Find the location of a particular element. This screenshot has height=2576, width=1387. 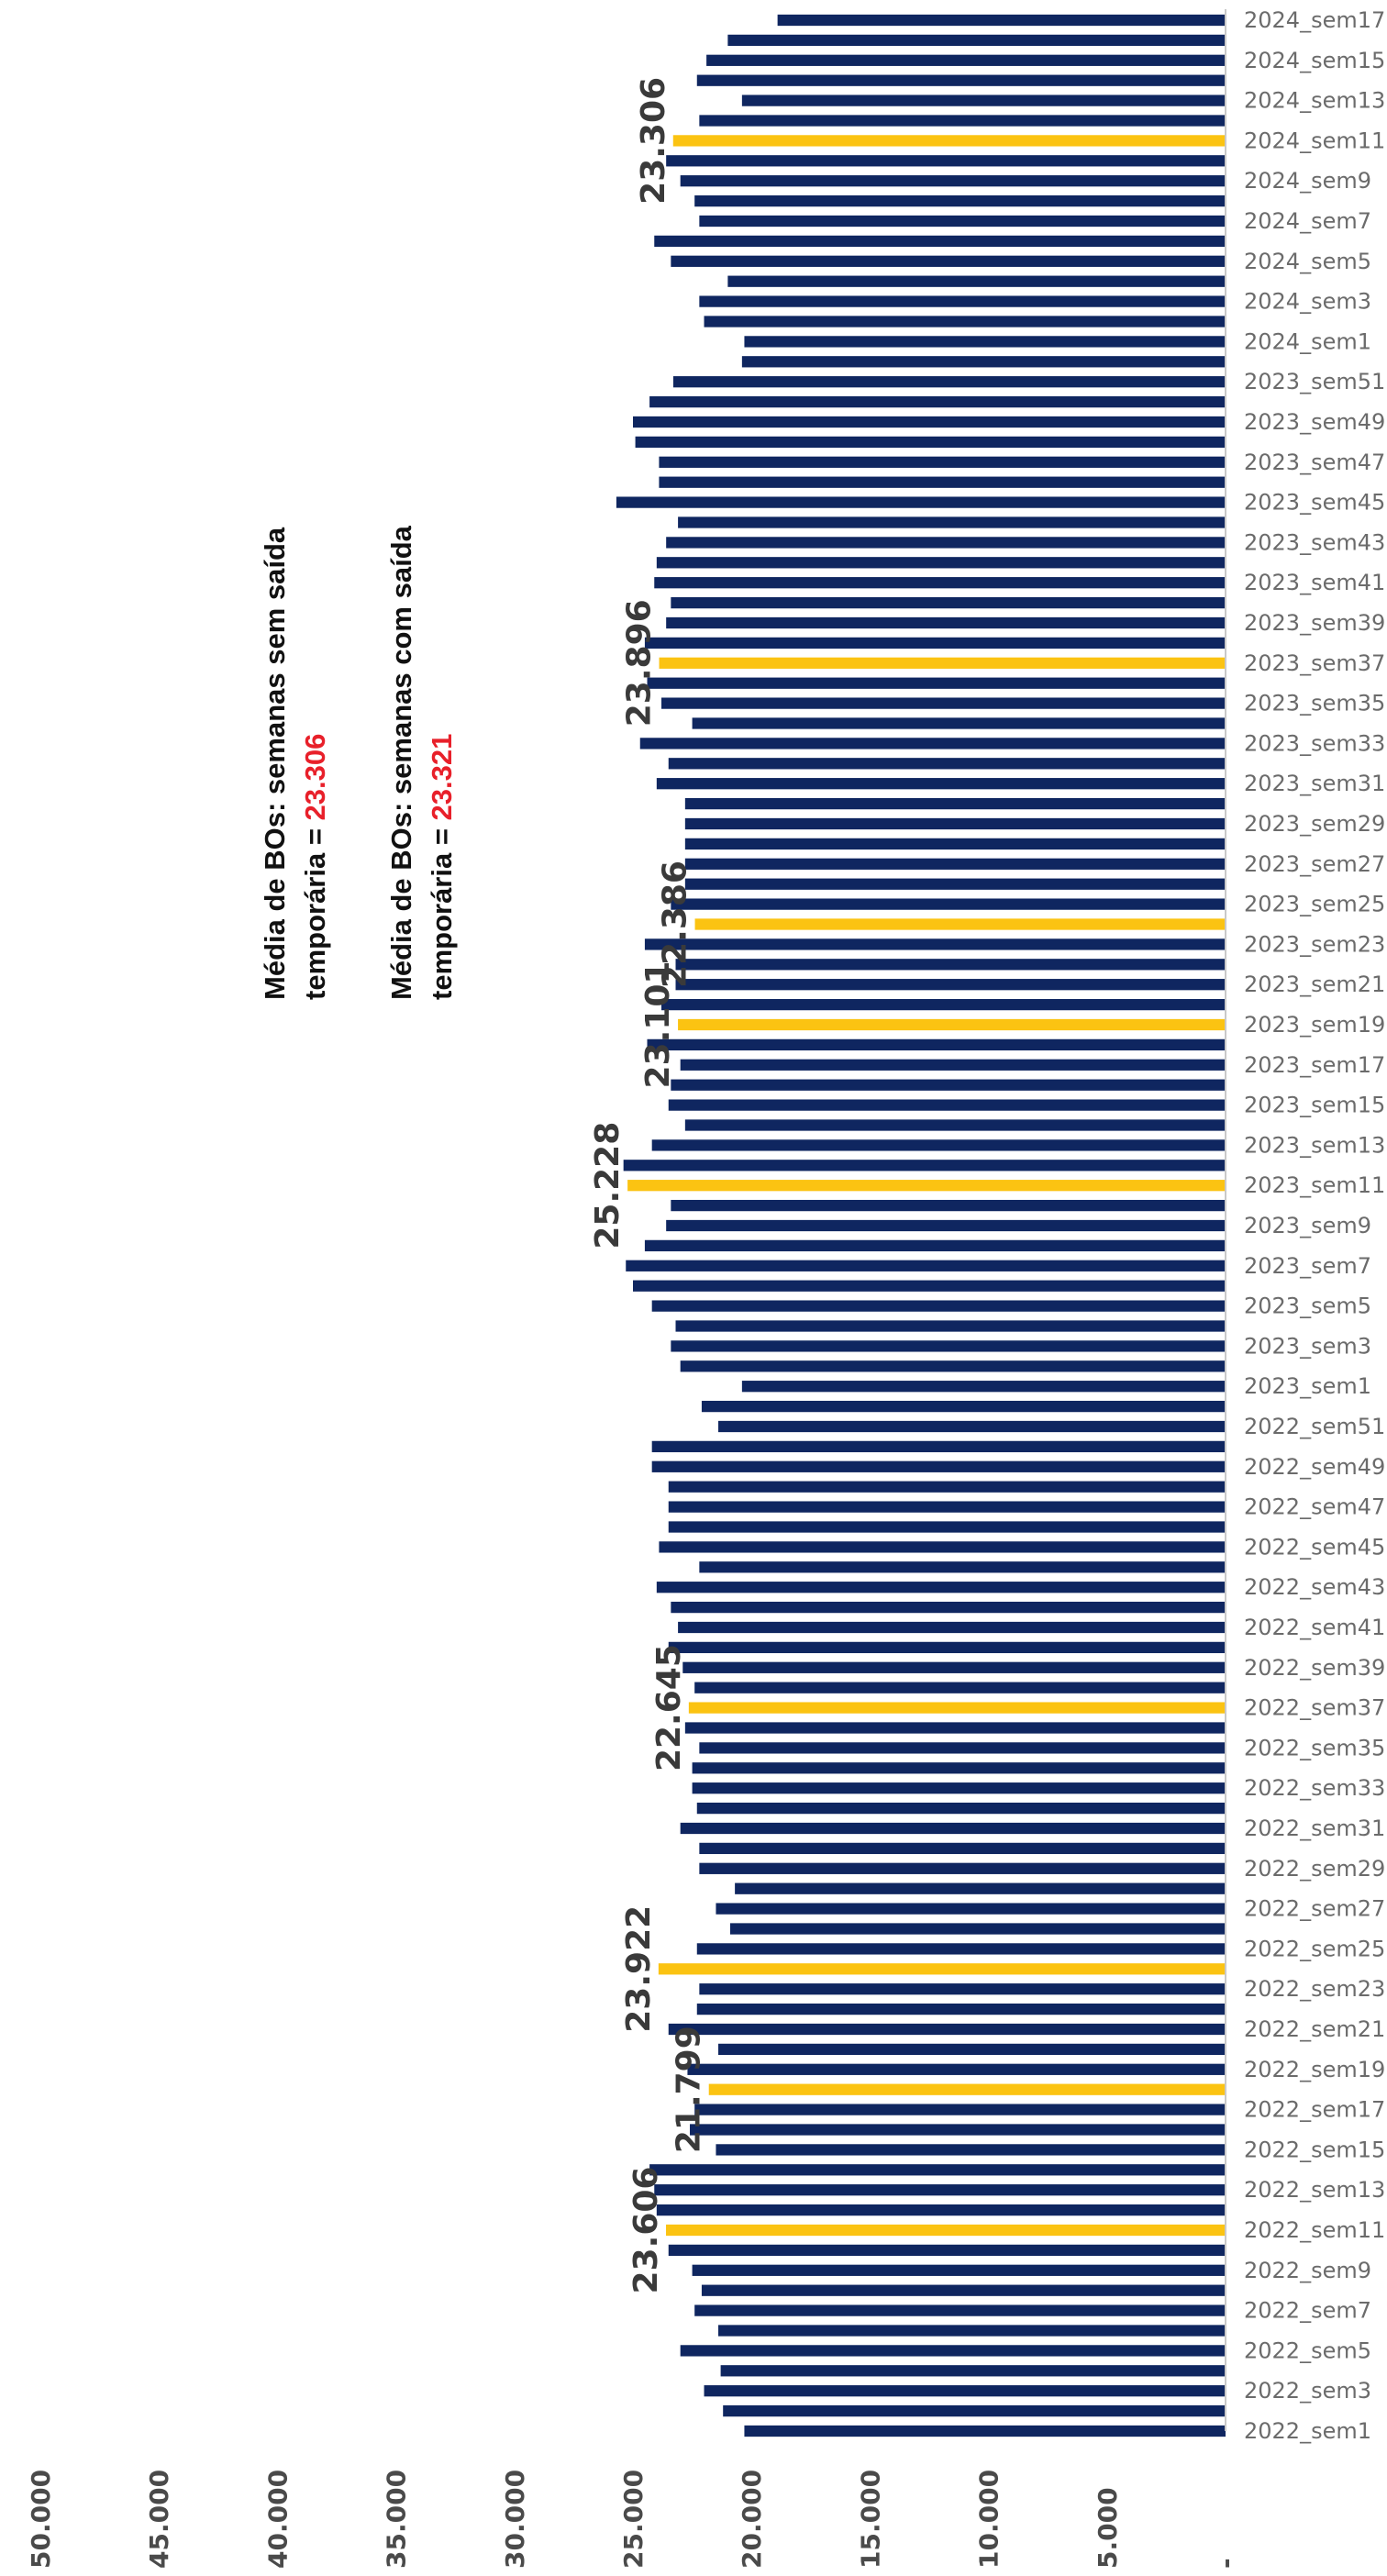

category-label-2024_sem11: 2024_sem11 is located at coordinates (1314, 140).